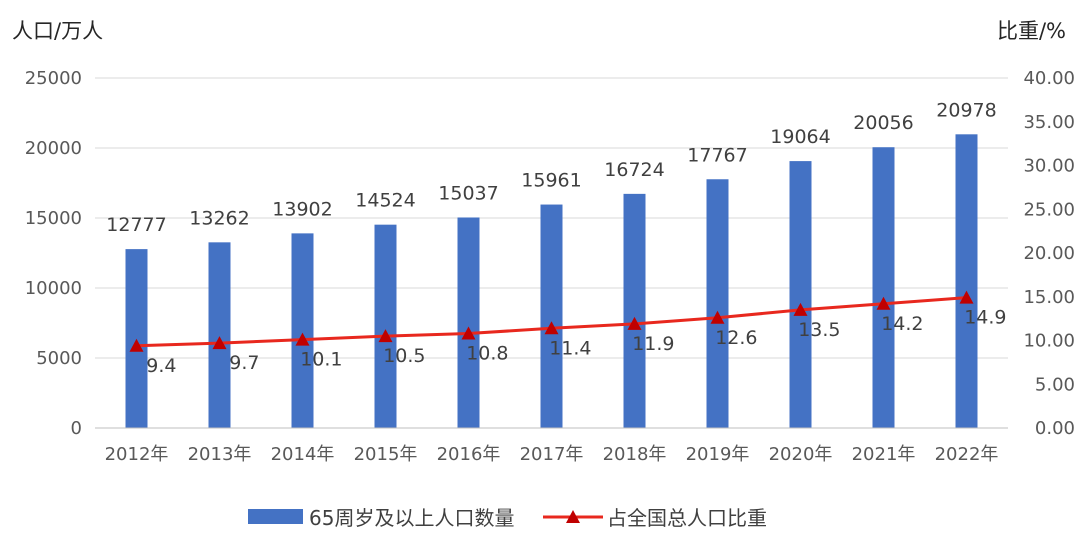 The image size is (1080, 545). Describe the element at coordinates (884, 454) in the screenshot. I see `x-tick-label: 2021年` at that location.